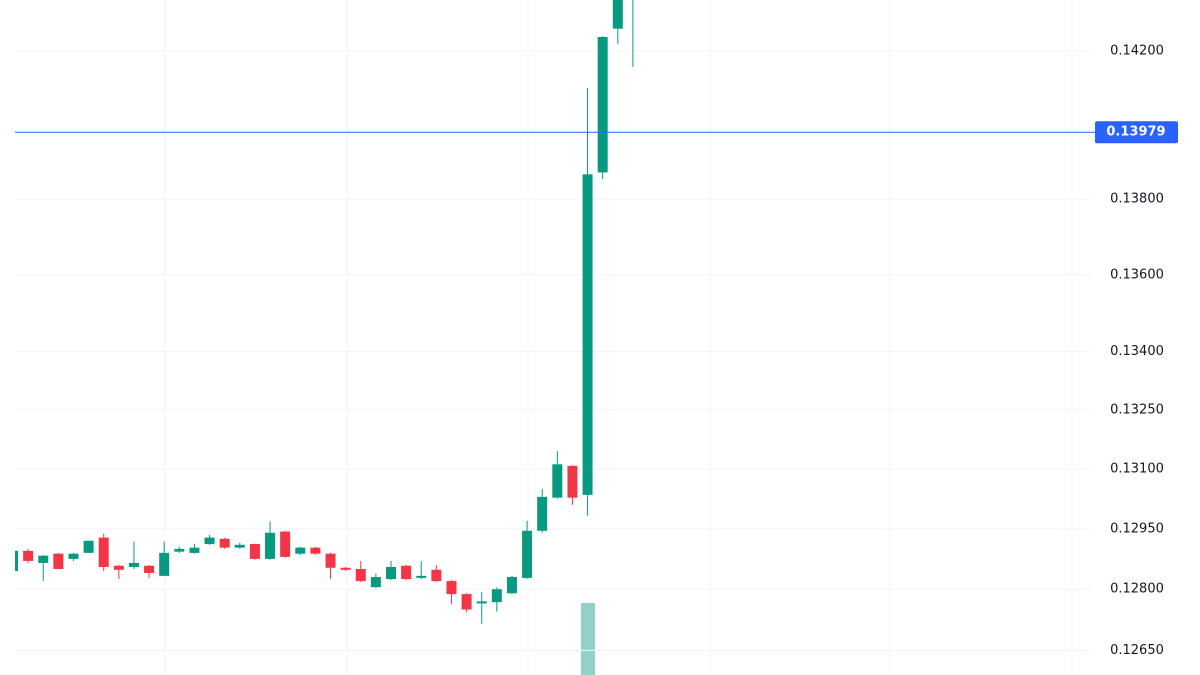 The width and height of the screenshot is (1200, 675). Describe the element at coordinates (1137, 469) in the screenshot. I see `y-tick-label: 0.13100` at that location.